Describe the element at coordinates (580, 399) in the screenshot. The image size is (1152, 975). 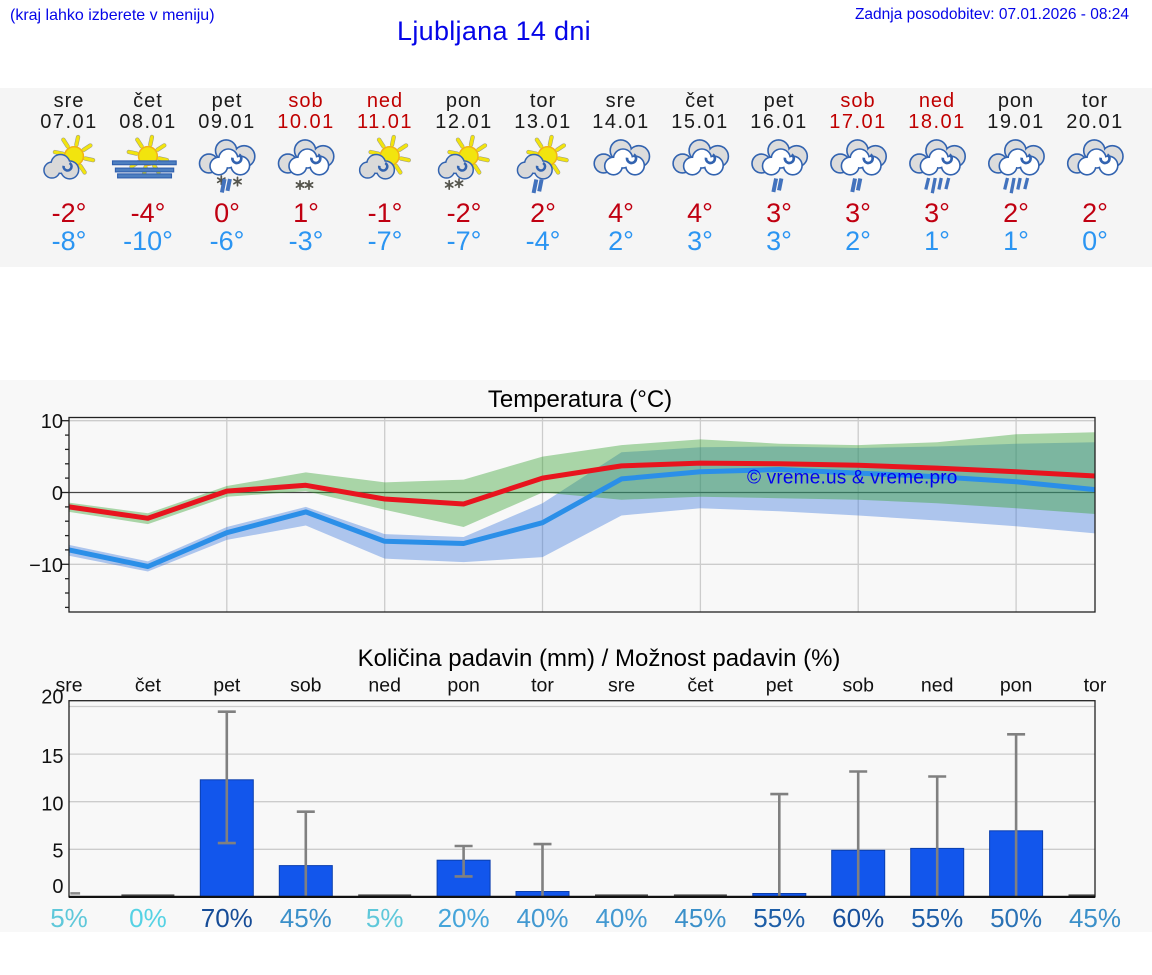
I see `svg-text: Temperatura (°C)` at that location.